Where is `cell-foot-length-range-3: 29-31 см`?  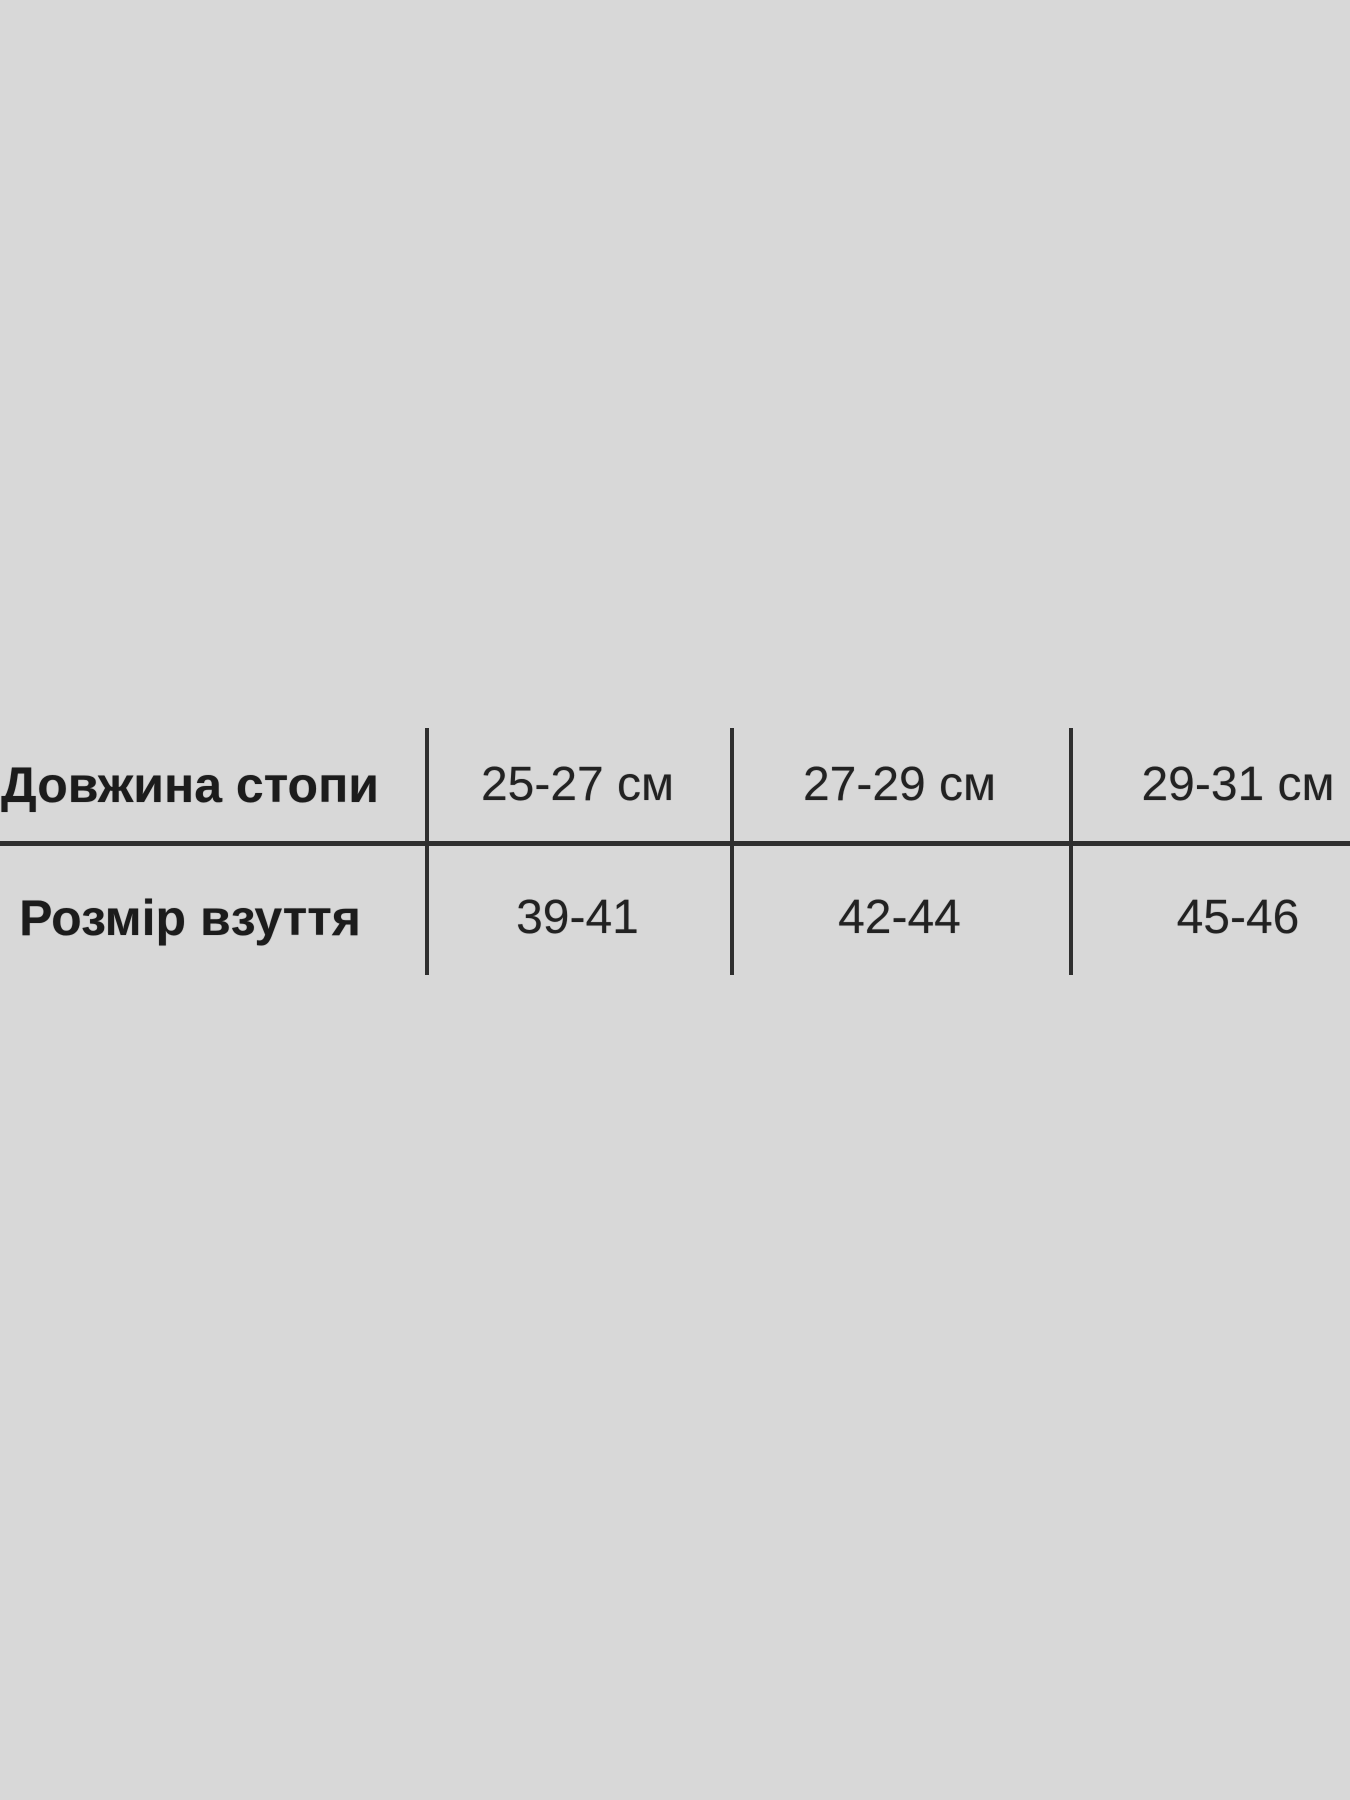
cell-foot-length-range-3: 29-31 см is located at coordinates (1238, 784).